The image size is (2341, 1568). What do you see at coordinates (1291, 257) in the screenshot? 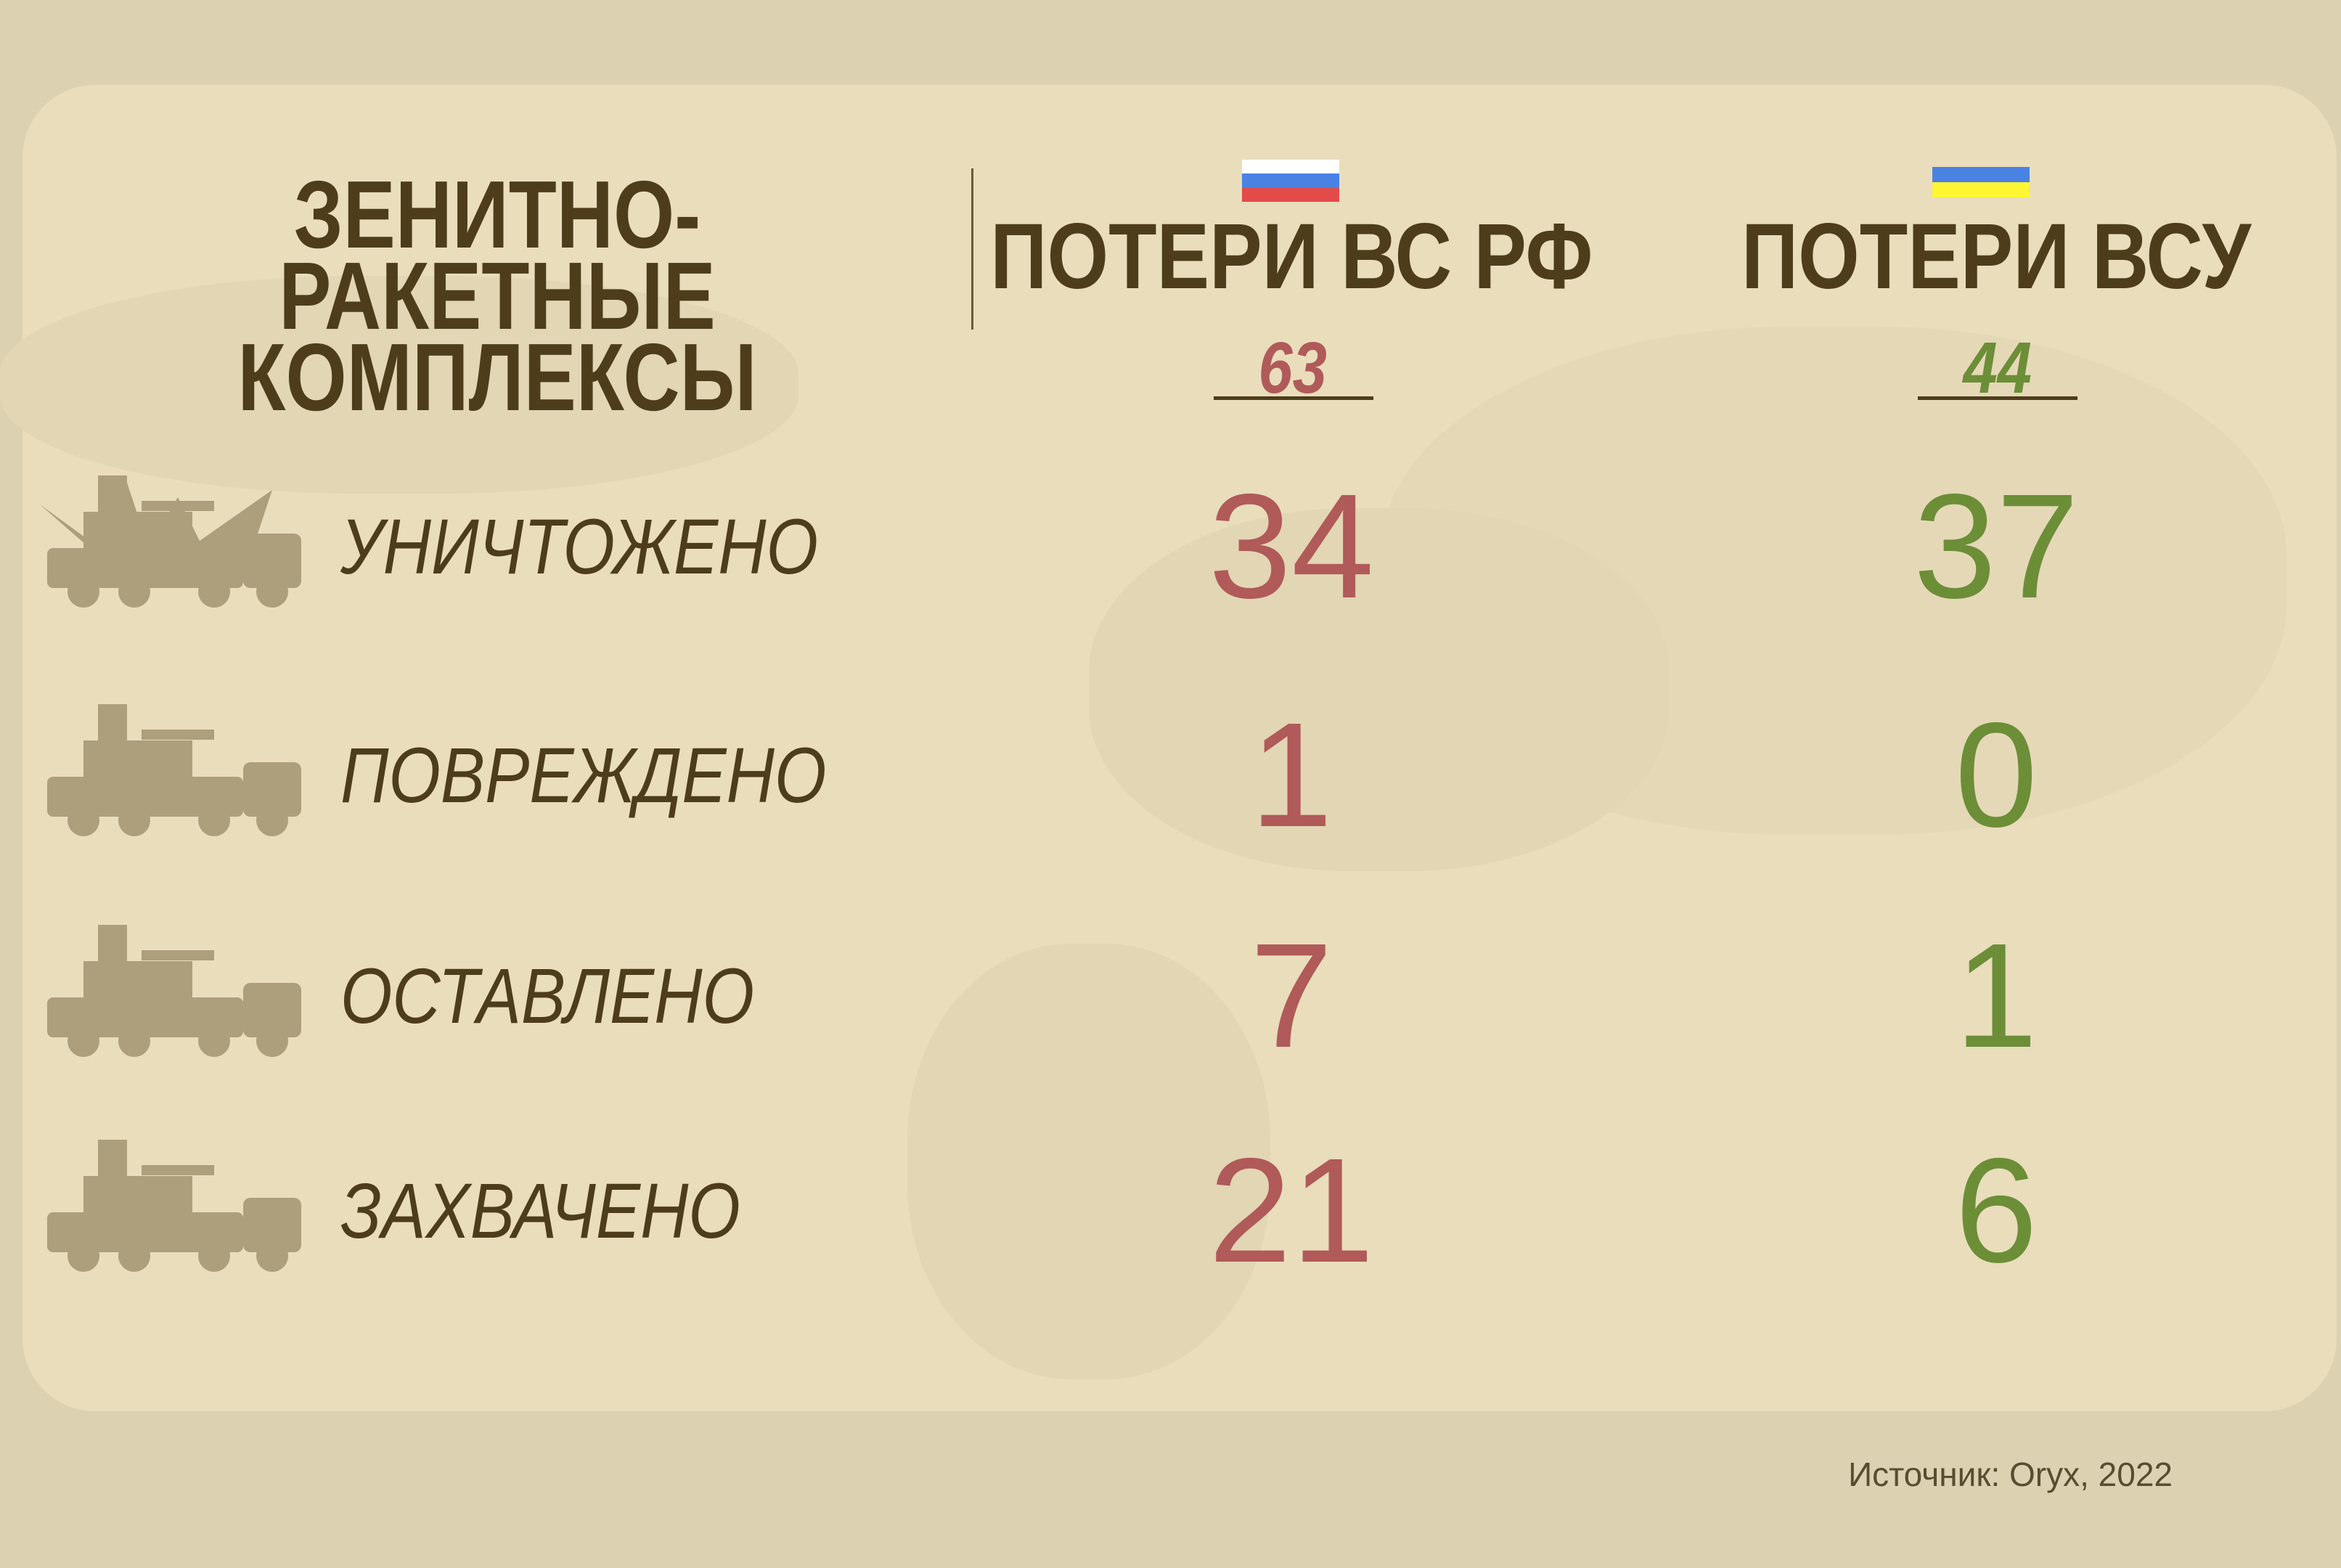
I see `column-header-rf: ПОТЕРИ ВС РФ` at bounding box center [1291, 257].